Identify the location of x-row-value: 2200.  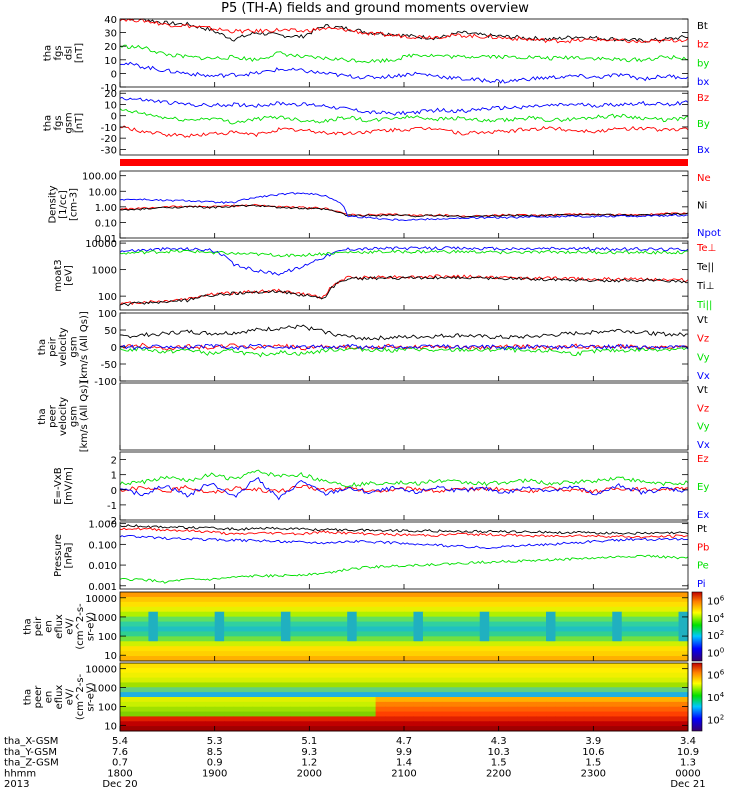
(498, 773).